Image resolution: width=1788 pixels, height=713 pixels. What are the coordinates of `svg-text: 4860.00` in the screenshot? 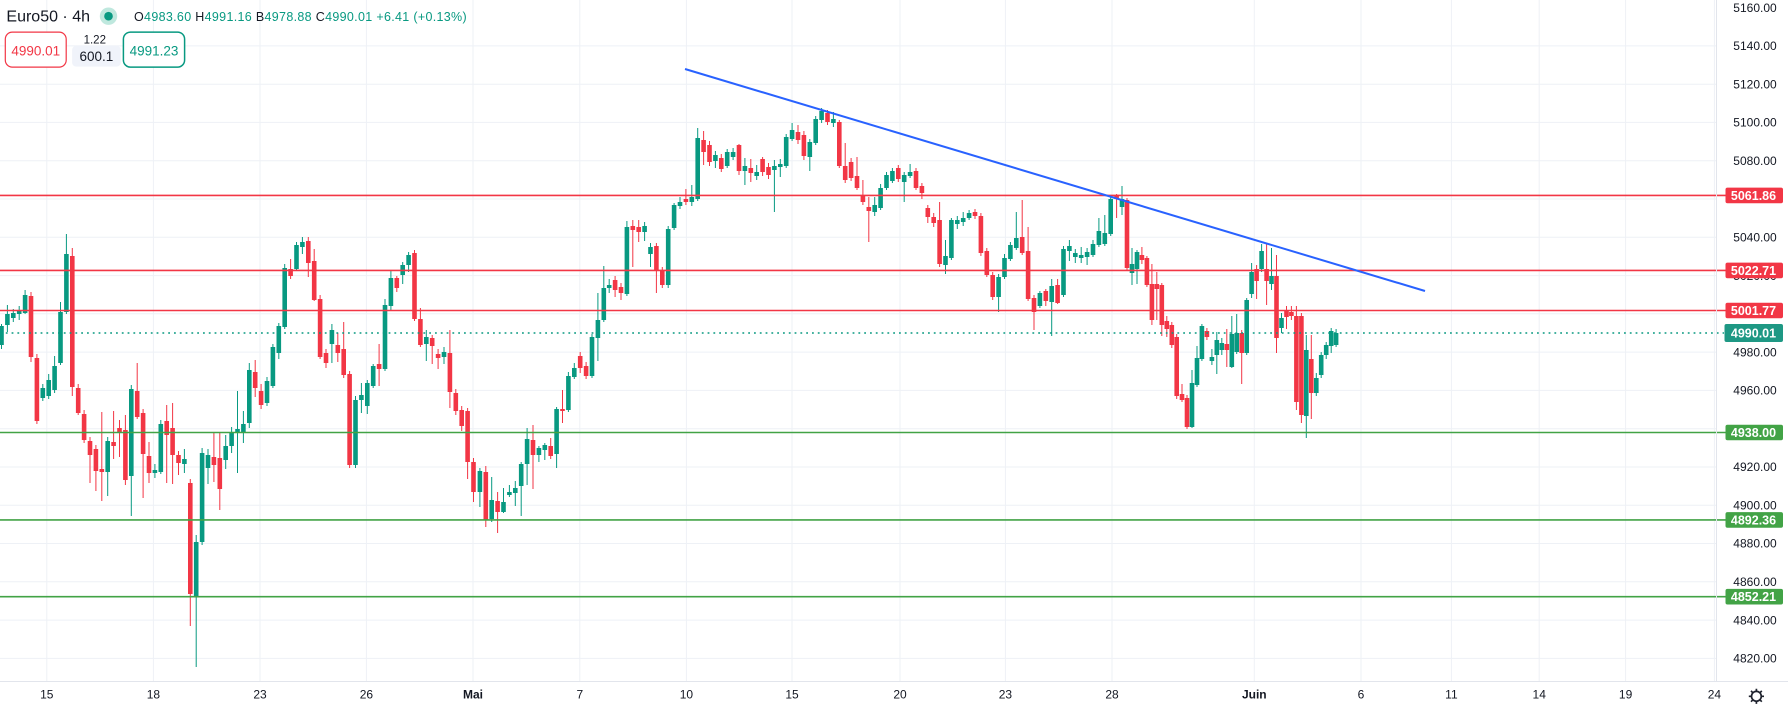 It's located at (1755, 582).